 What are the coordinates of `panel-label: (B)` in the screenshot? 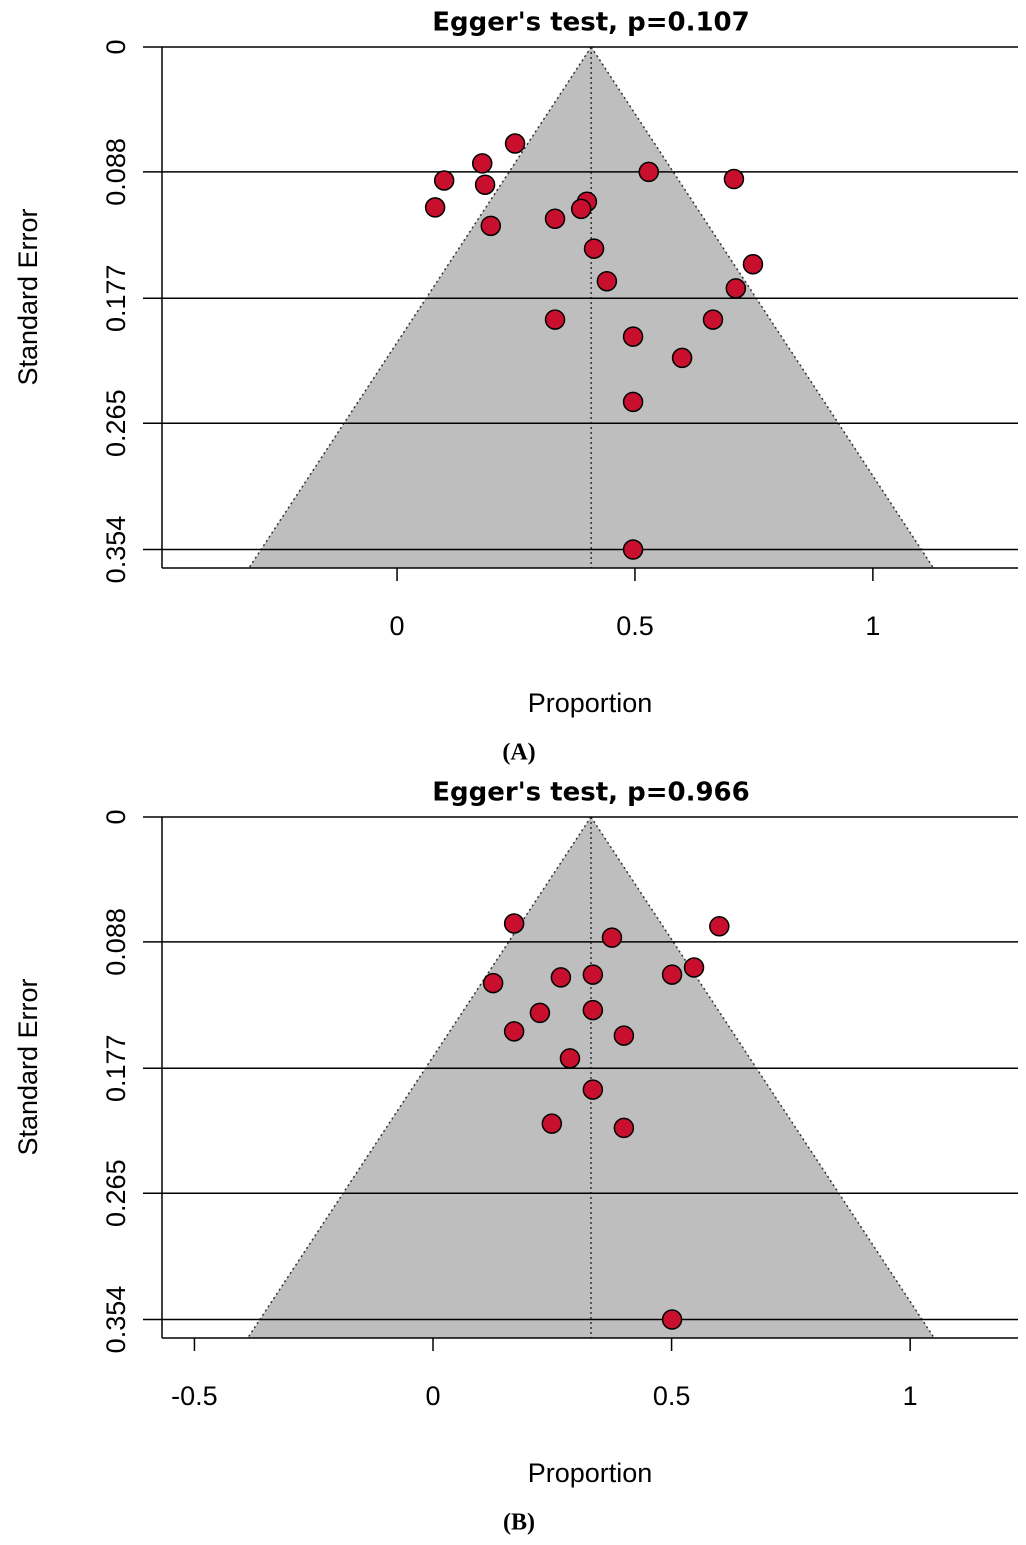 It's located at (519, 1523).